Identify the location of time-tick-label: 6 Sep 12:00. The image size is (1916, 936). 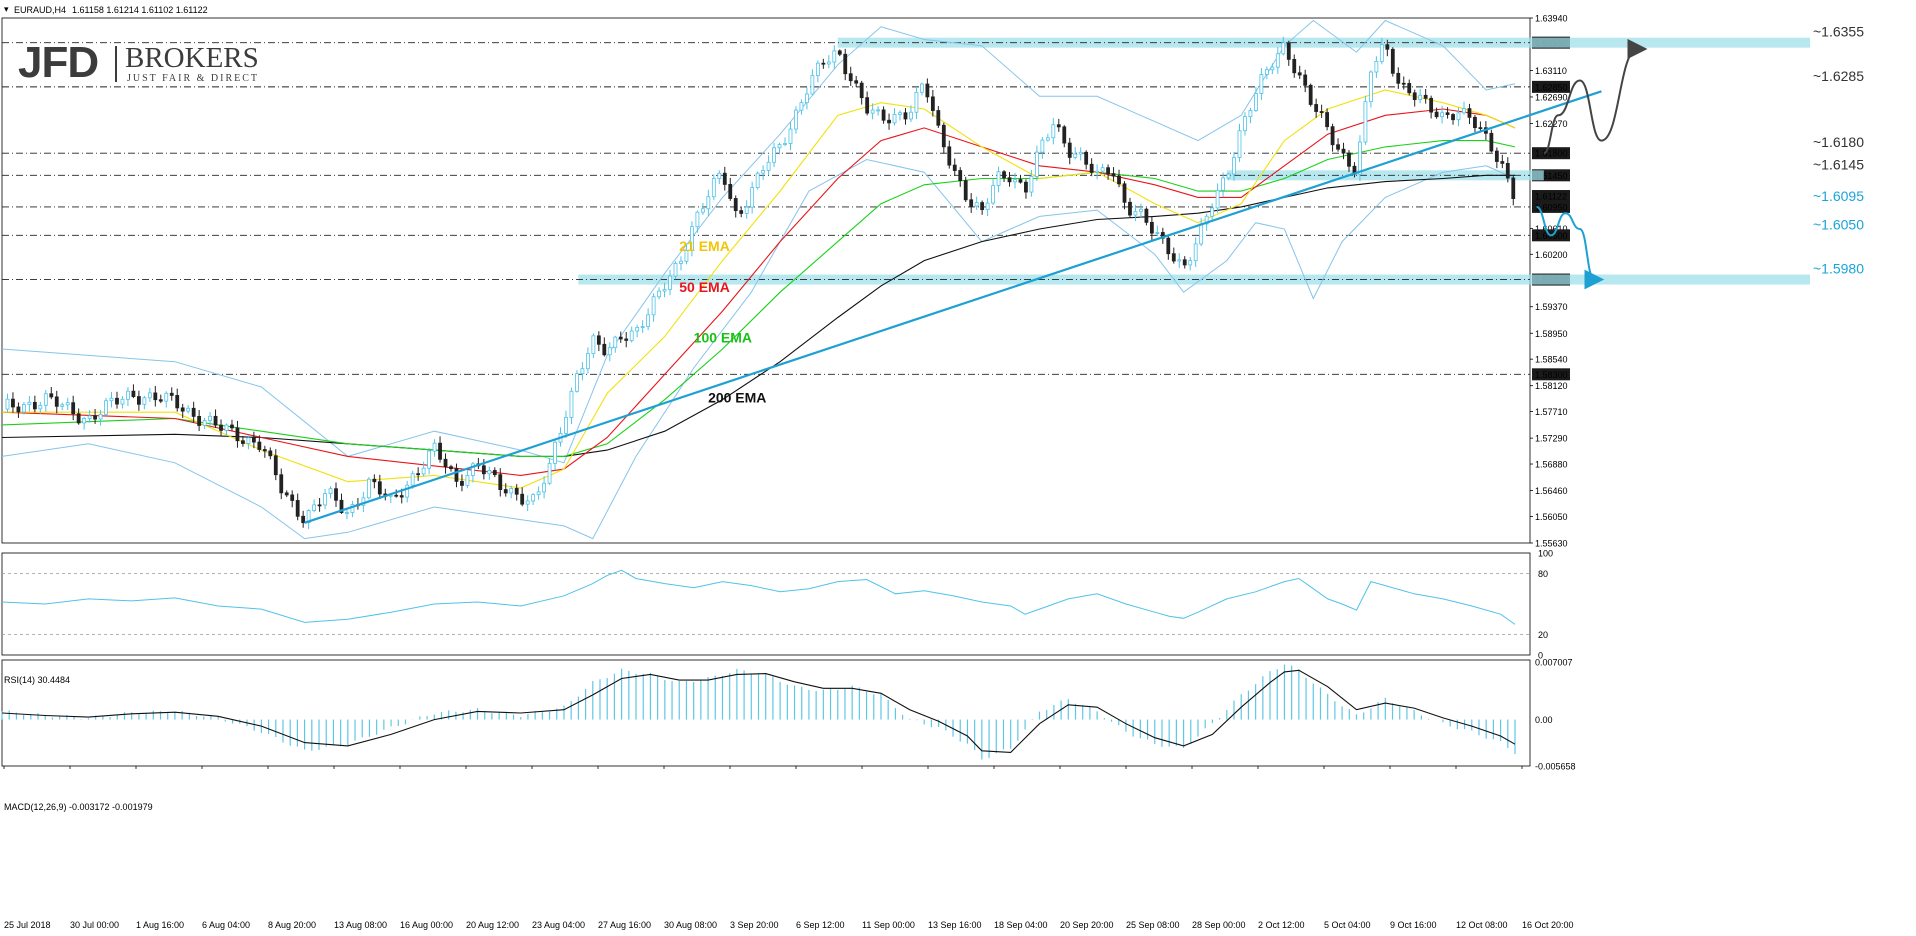
(820, 925).